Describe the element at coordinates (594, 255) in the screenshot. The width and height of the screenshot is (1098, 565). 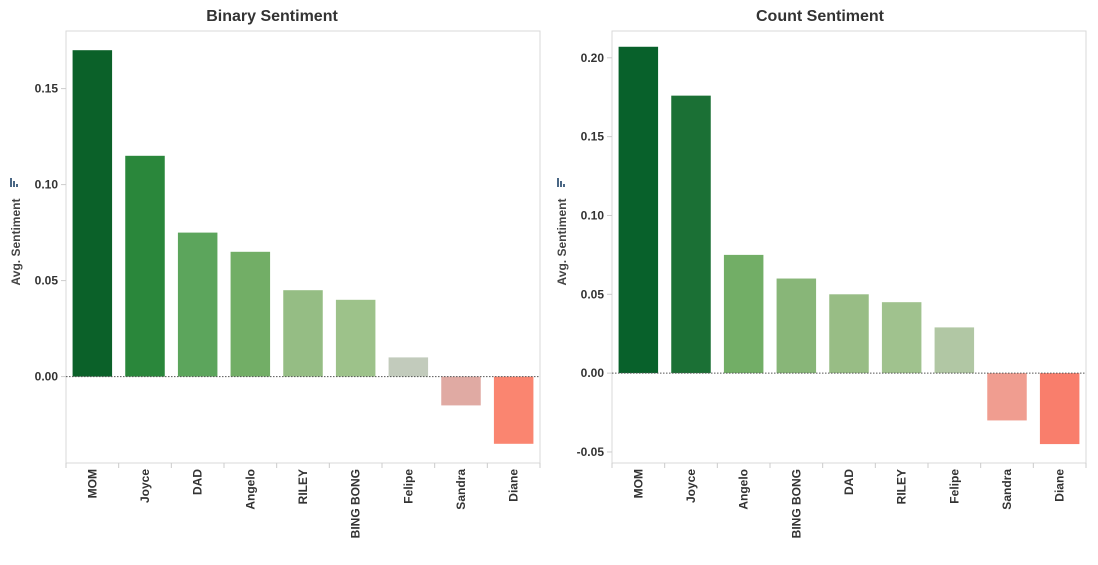
I see `y-axis-ticks: -0.05 0.00 0.05 0.10 0.15 0.20` at that location.